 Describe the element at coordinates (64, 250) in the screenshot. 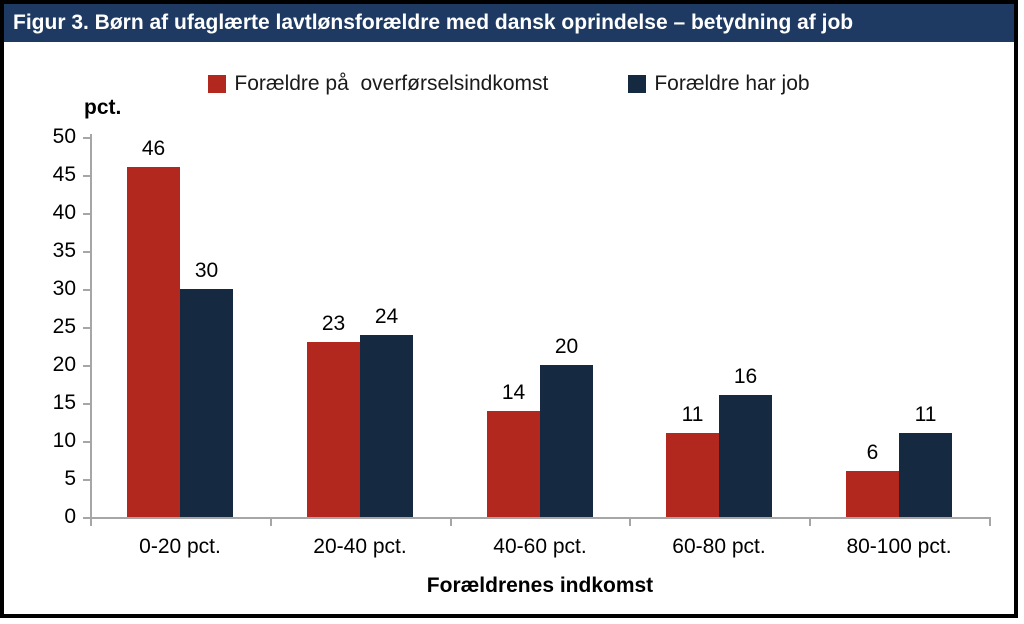

I see `y-tick-label: 35` at that location.